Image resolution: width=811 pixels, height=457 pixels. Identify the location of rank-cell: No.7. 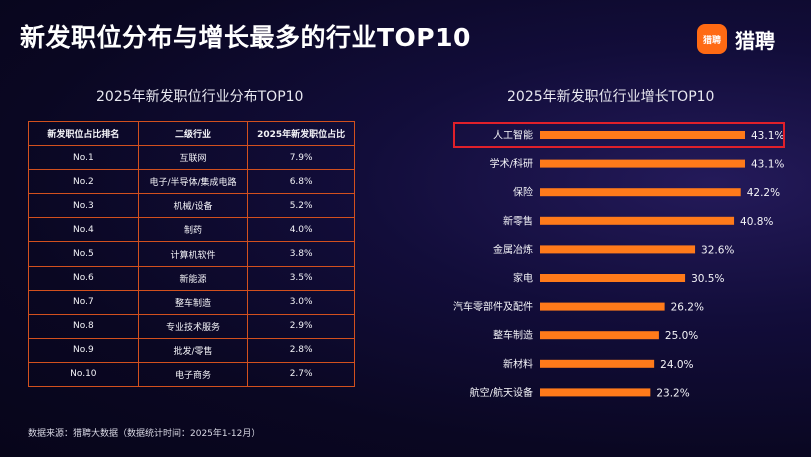
(83, 302).